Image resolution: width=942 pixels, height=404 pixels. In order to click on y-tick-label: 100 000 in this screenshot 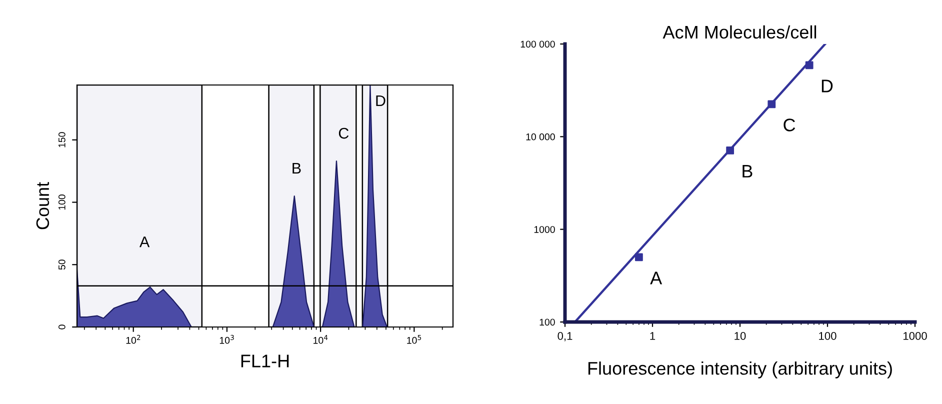, I will do `click(537, 44)`.